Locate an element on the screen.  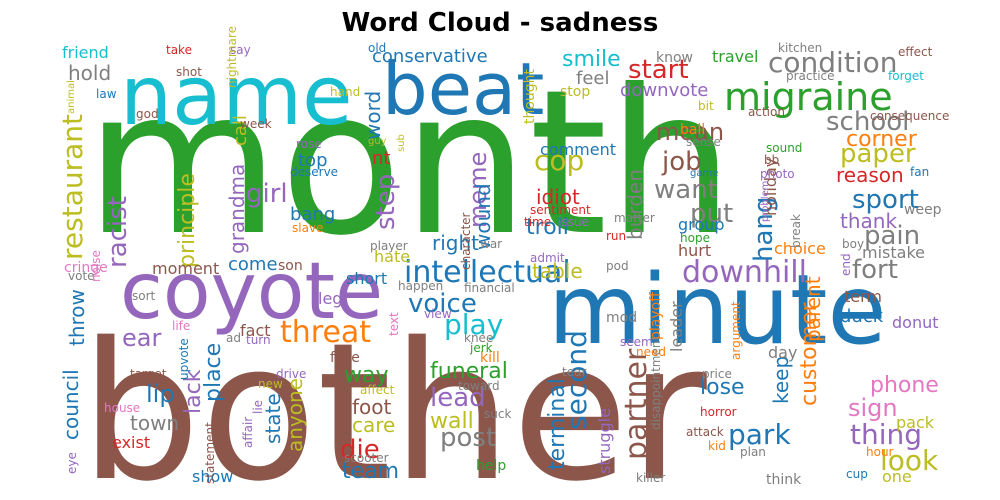
word-hand: hand is located at coordinates (345, 92).